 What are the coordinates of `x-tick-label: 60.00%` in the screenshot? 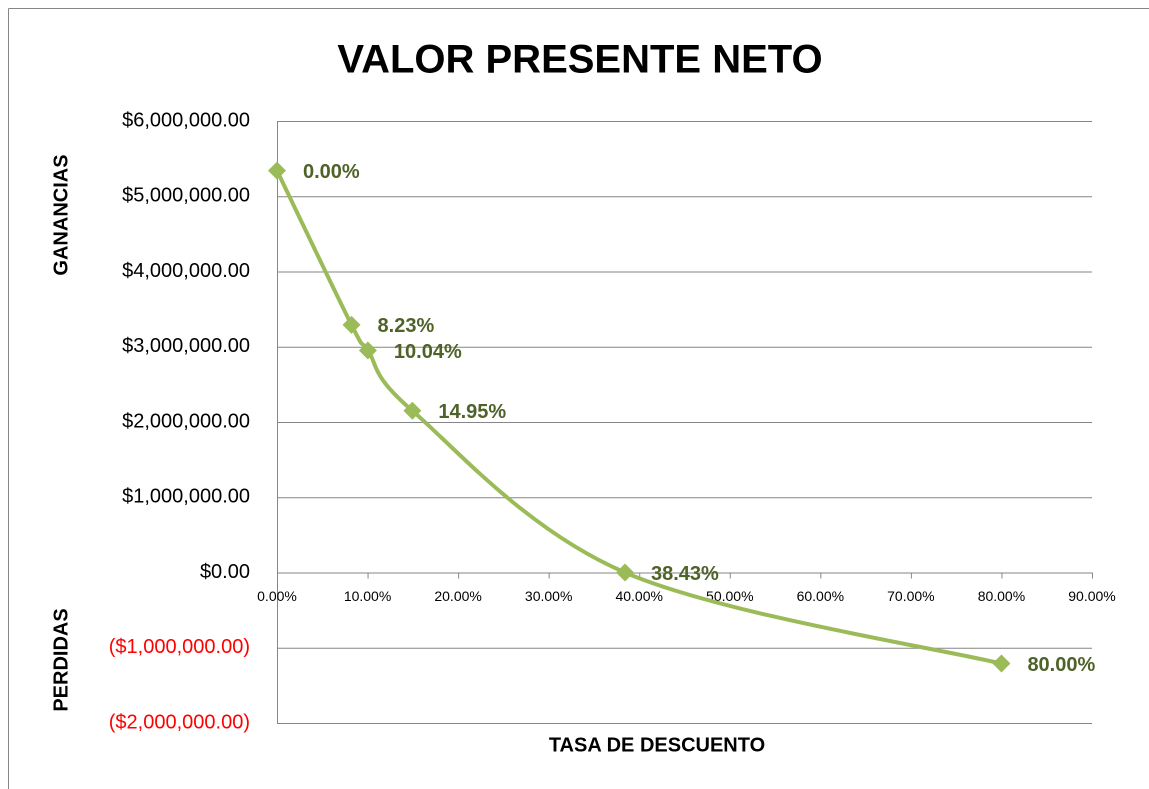 It's located at (820, 596).